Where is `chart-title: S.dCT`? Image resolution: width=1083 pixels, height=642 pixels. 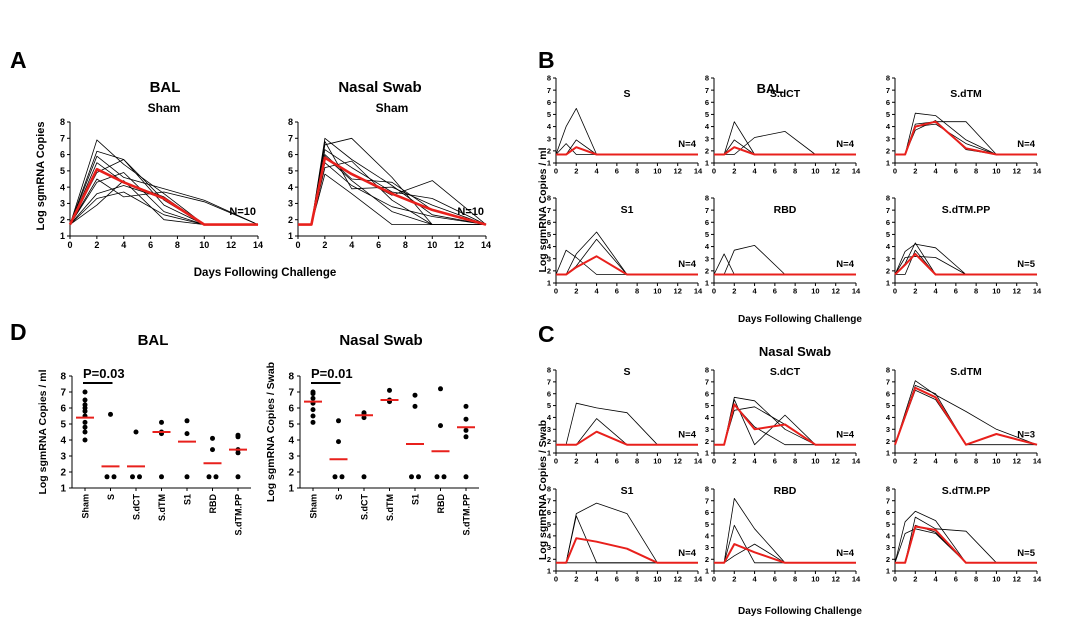 chart-title: S.dCT is located at coordinates (785, 372).